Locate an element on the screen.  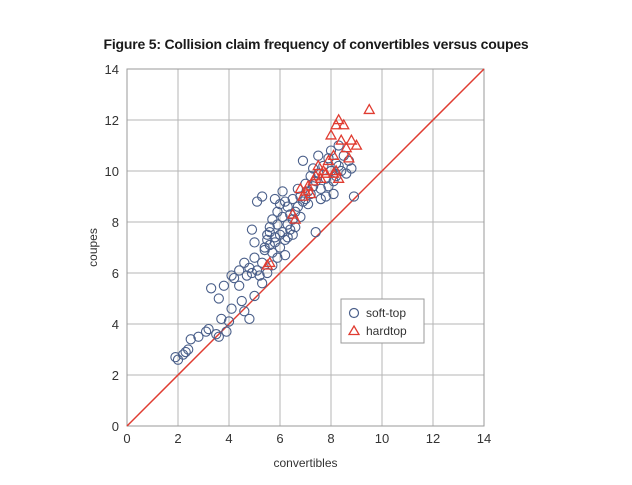
legend-label-hardtop: hardtop is located at coordinates (386, 331).